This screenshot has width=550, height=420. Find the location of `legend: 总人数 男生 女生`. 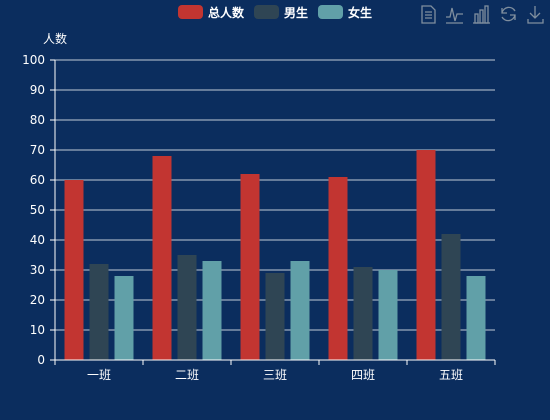

legend: 总人数 男生 女生 is located at coordinates (275, 12).